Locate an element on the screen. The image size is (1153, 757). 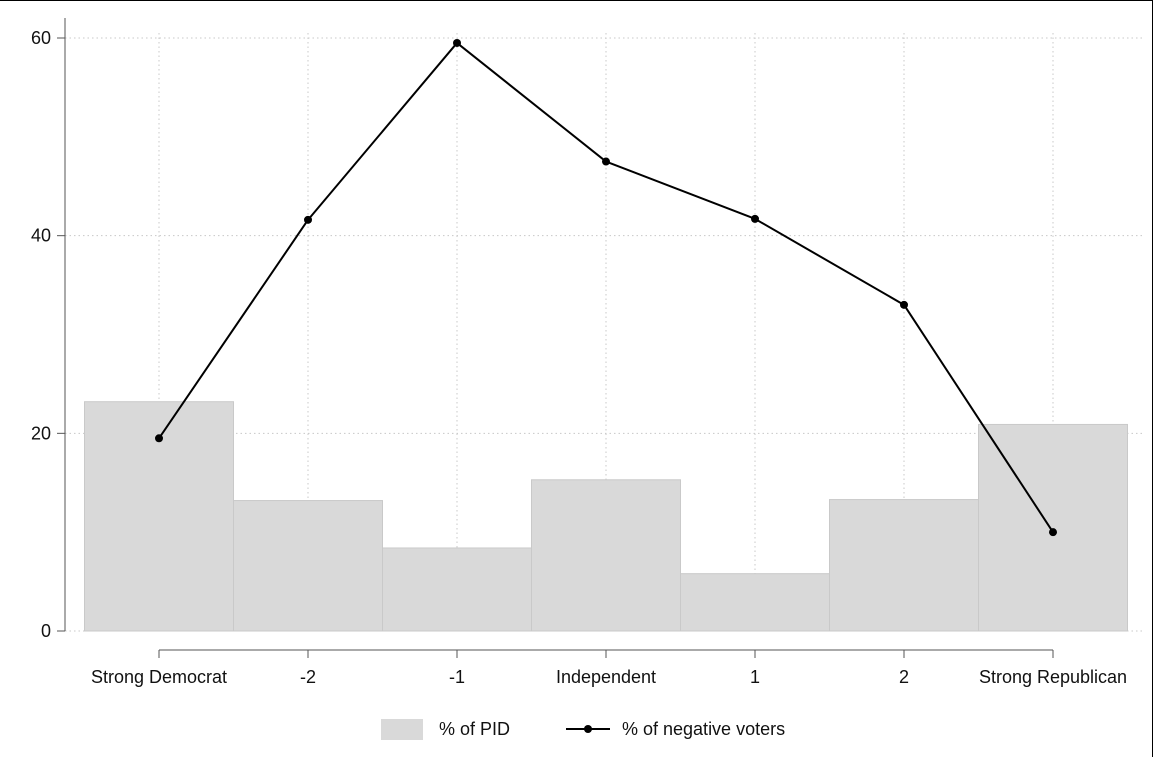
y-tick-label: 40 is located at coordinates (41, 236).